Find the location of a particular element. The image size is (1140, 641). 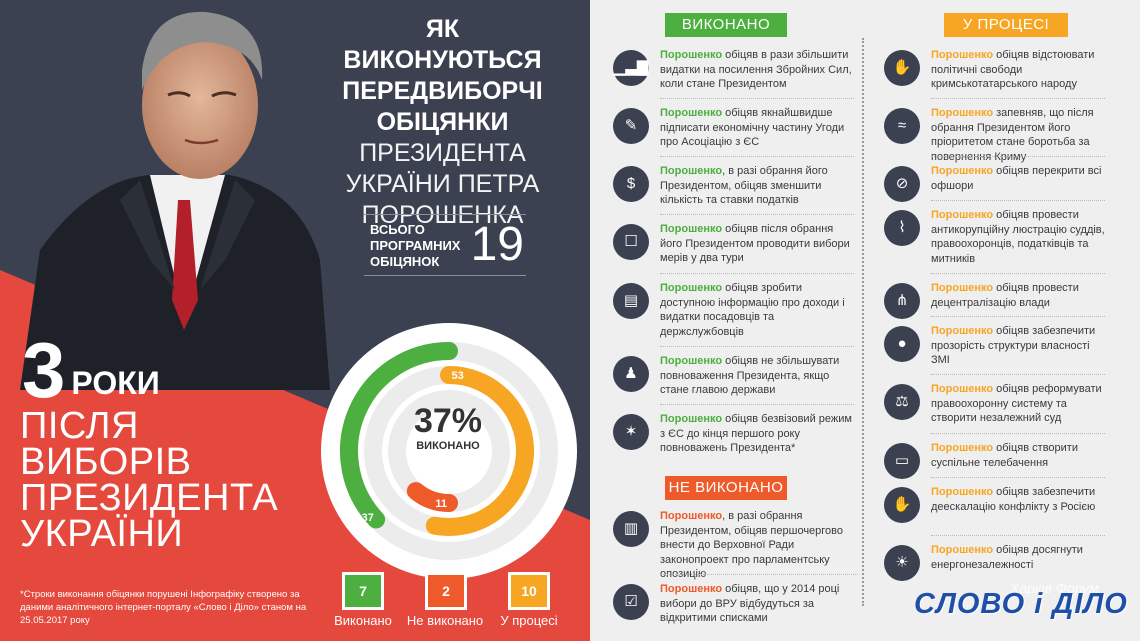

chart-center: 37% ВИКОНАНО is located at coordinates (448, 428).